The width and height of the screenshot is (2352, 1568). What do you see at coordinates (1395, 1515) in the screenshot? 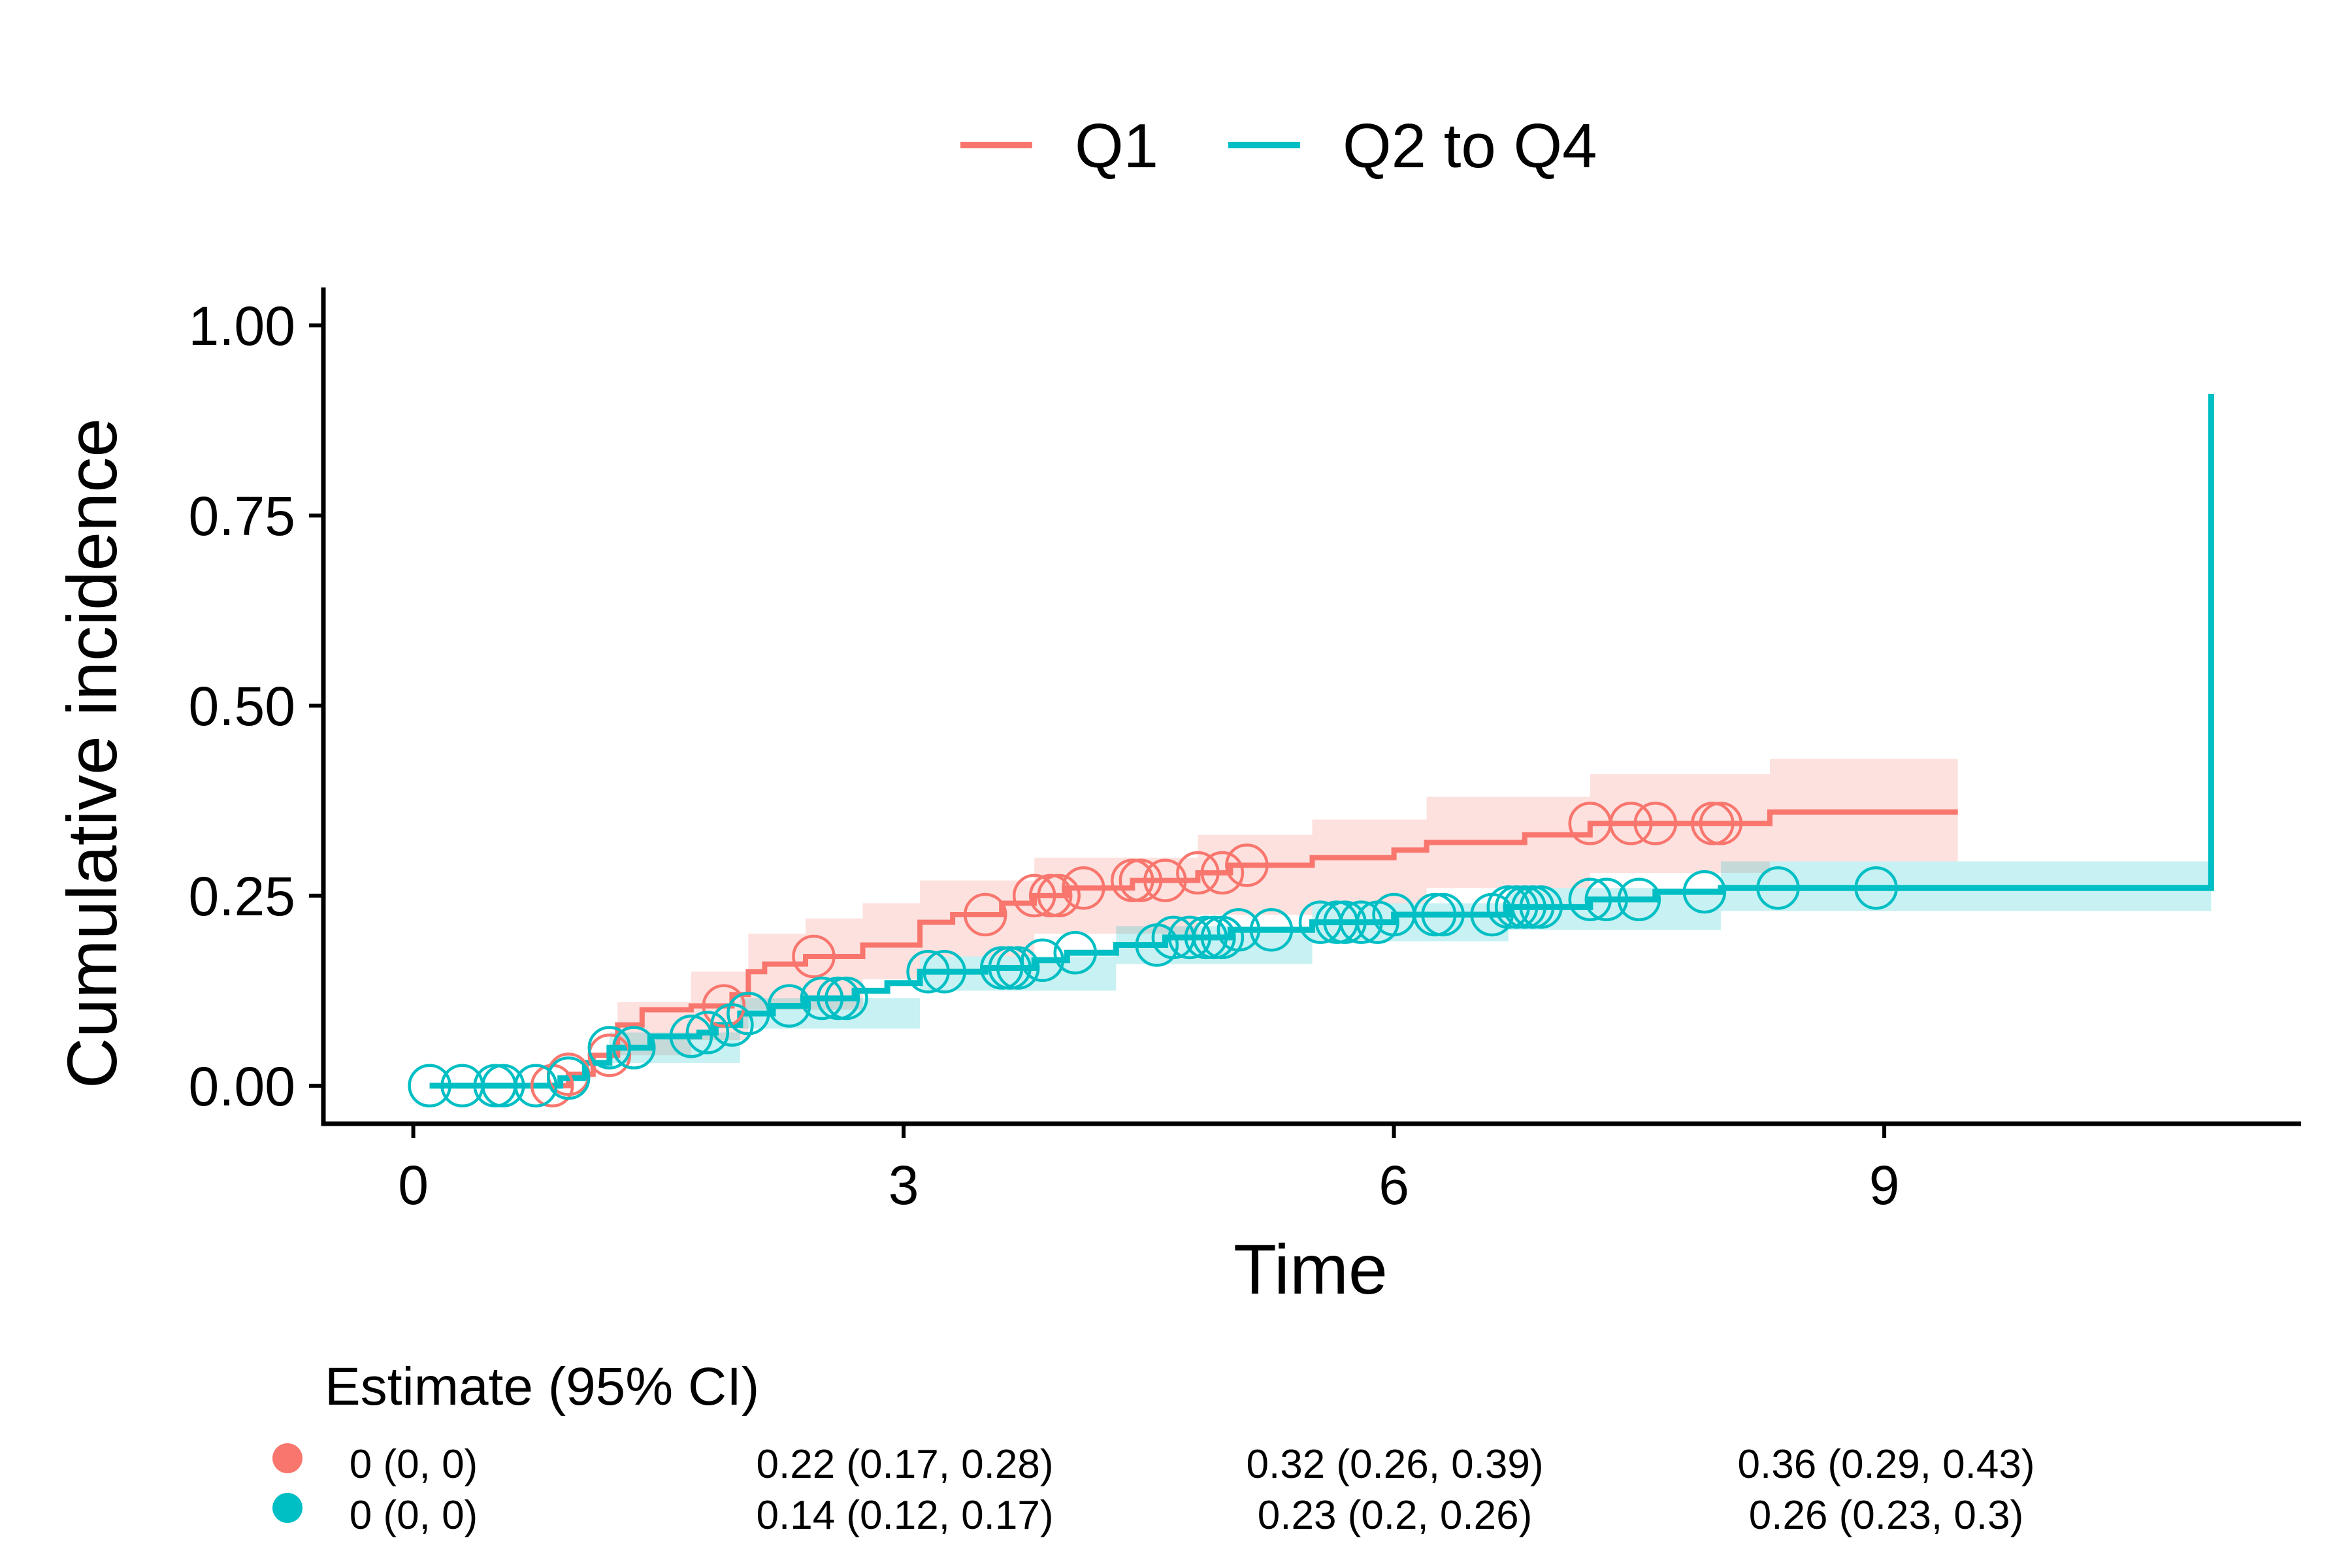
I see `estimate-cell: 0.23 (0.2, 0.26)` at bounding box center [1395, 1515].